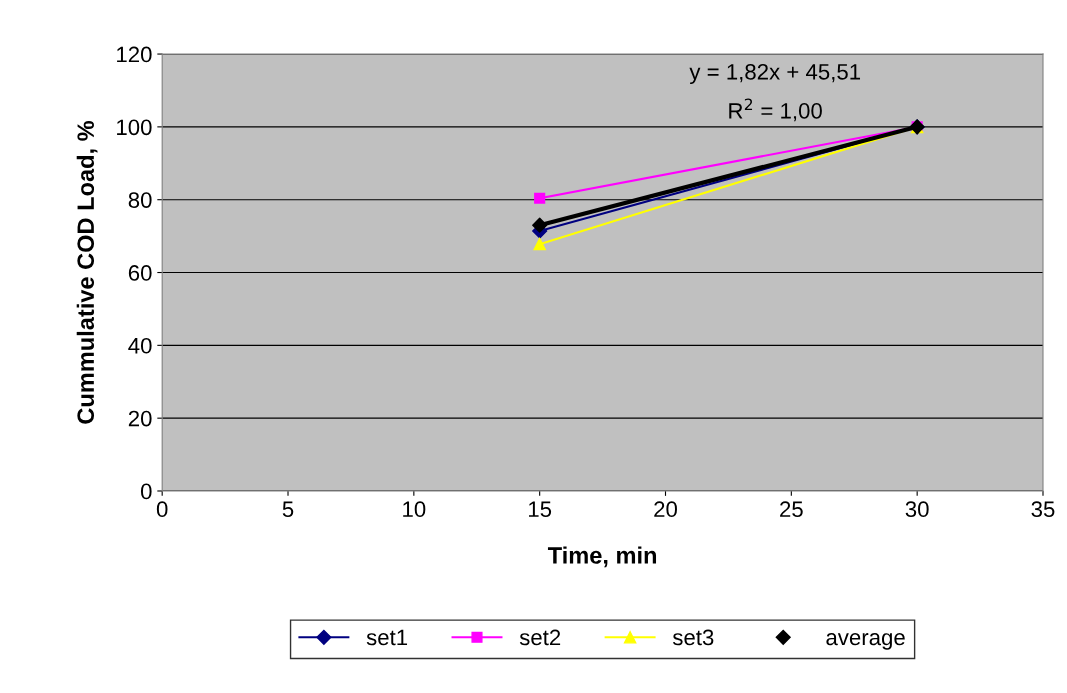  Describe the element at coordinates (775, 110) in the screenshot. I see `annotation: R$^{2}$ = 1,00` at that location.